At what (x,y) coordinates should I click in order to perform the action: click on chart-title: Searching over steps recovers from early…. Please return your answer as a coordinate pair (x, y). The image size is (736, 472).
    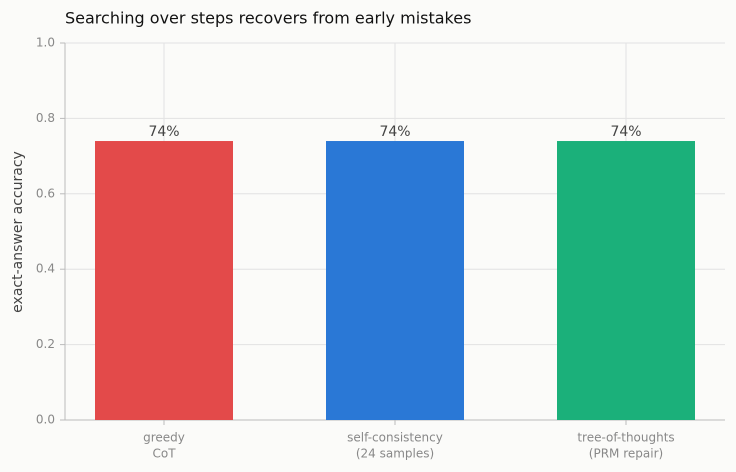
    Looking at the image, I should click on (268, 18).